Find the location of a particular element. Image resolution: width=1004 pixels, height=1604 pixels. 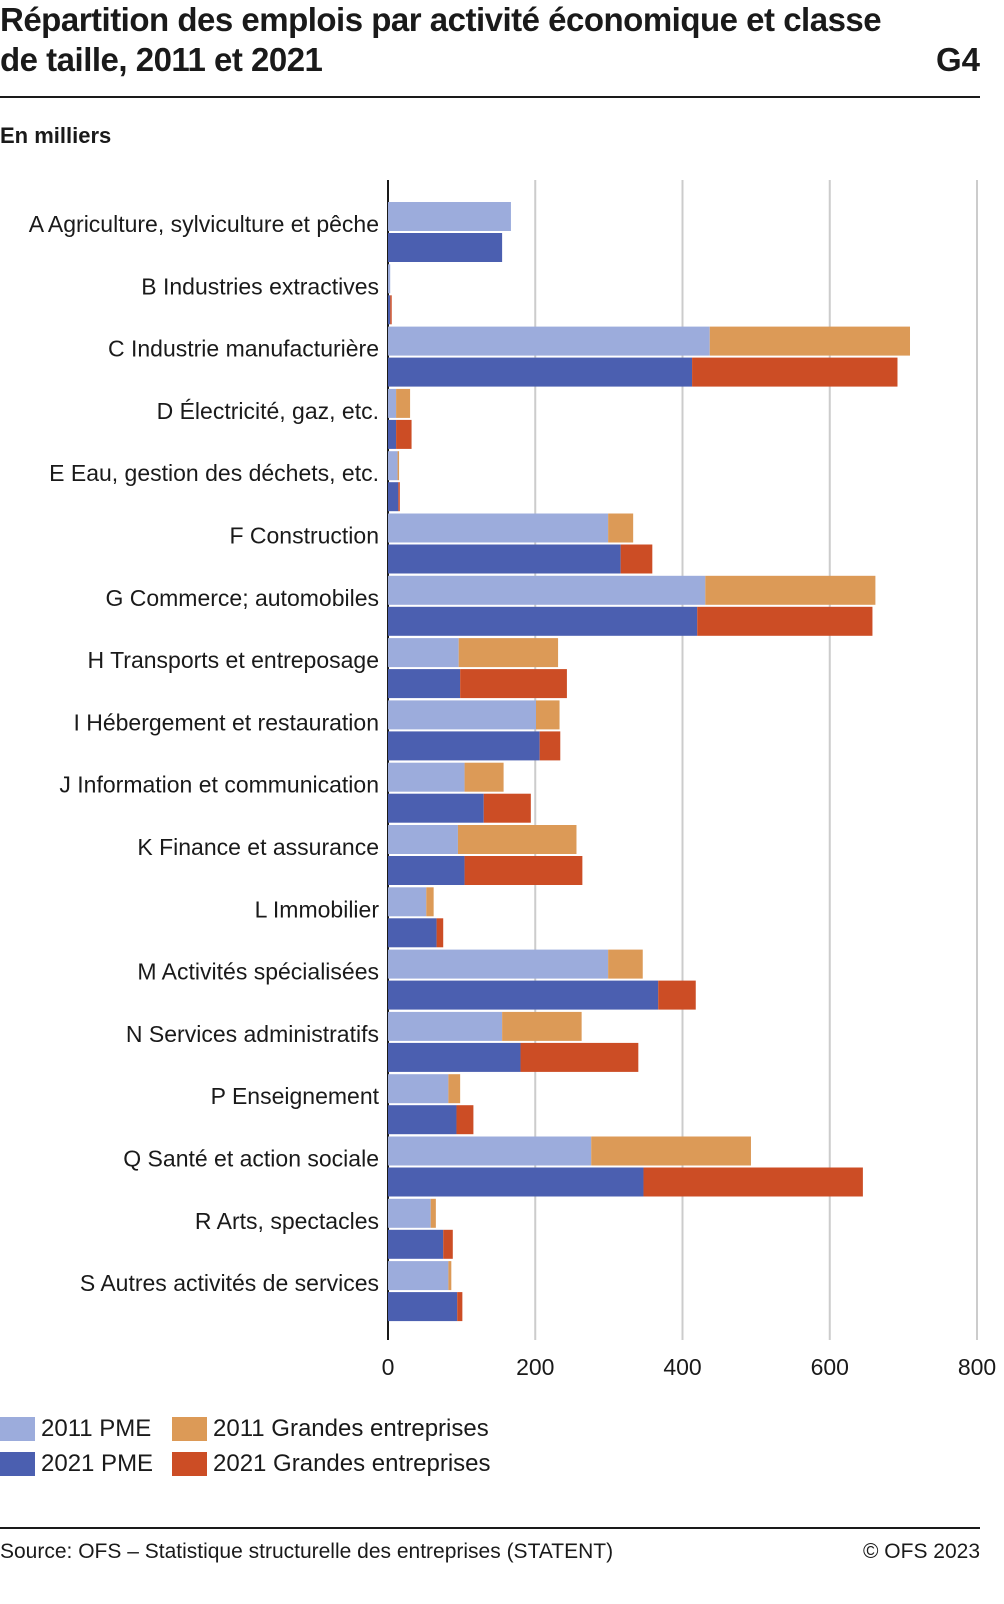

unit-label: En milliers is located at coordinates (56, 135).